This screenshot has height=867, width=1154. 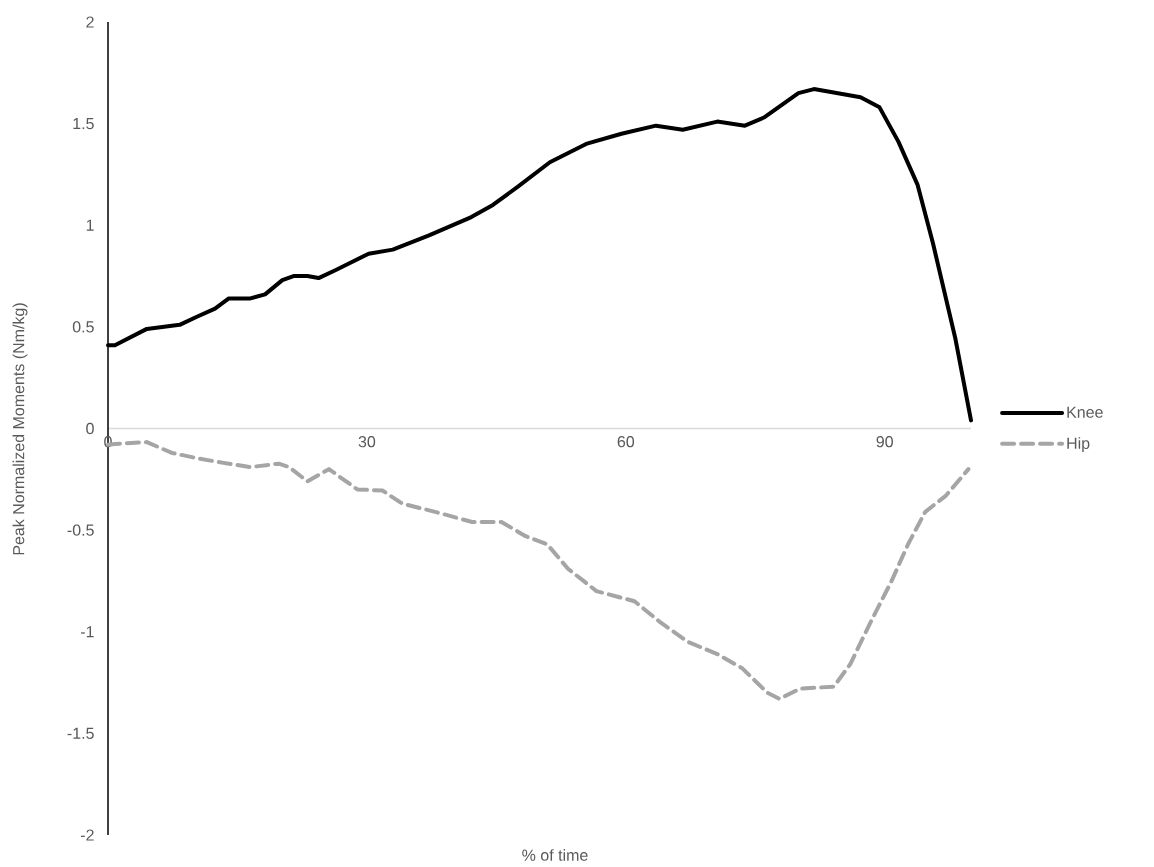 What do you see at coordinates (83, 327) in the screenshot?
I see `y-tick-label: 0.5` at bounding box center [83, 327].